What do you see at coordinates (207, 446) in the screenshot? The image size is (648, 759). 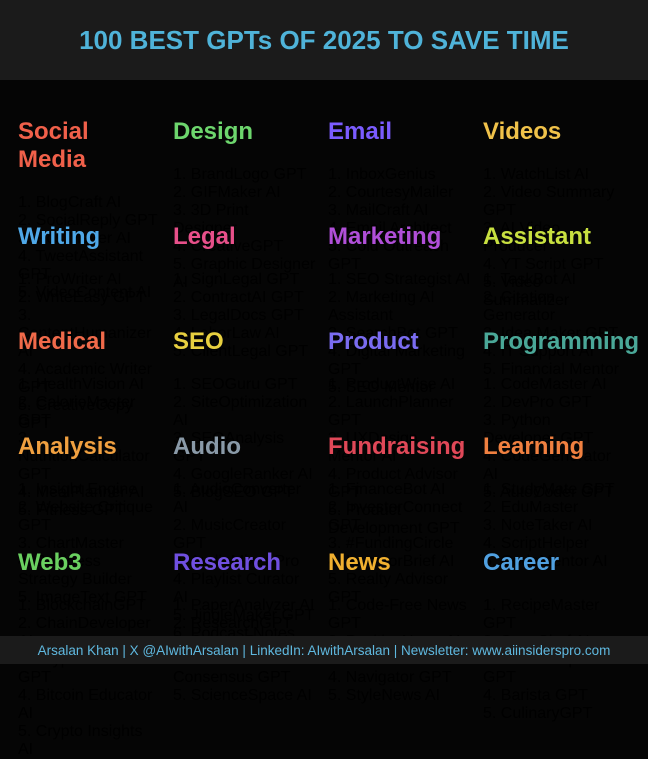 I see `card-title: Audio` at bounding box center [207, 446].